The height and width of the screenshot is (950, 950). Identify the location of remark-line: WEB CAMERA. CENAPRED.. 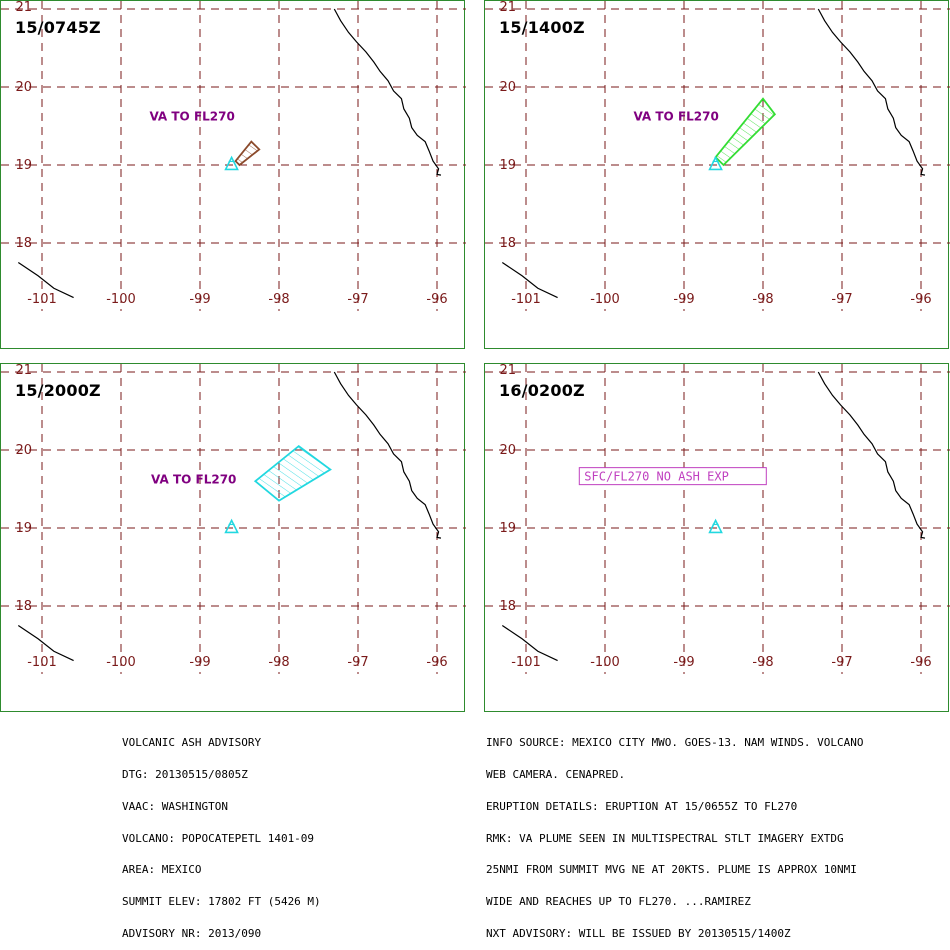
(556, 774).